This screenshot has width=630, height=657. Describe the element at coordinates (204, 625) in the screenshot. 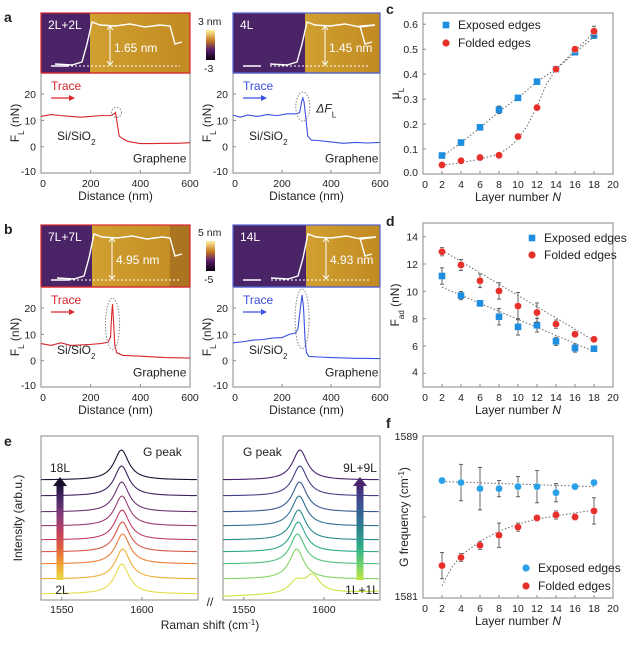

I see `x-axis-title-part: Raman shift (cm` at that location.